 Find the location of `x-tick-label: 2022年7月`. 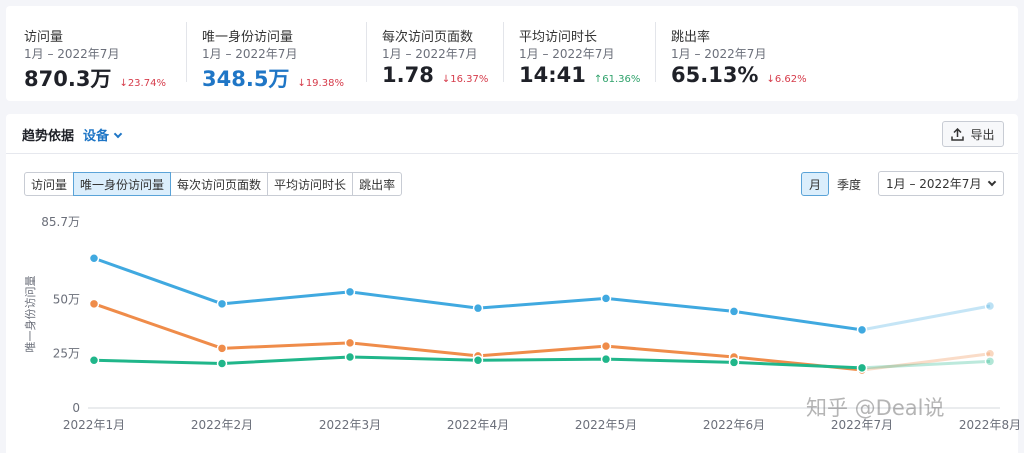

x-tick-label: 2022年7月 is located at coordinates (862, 425).